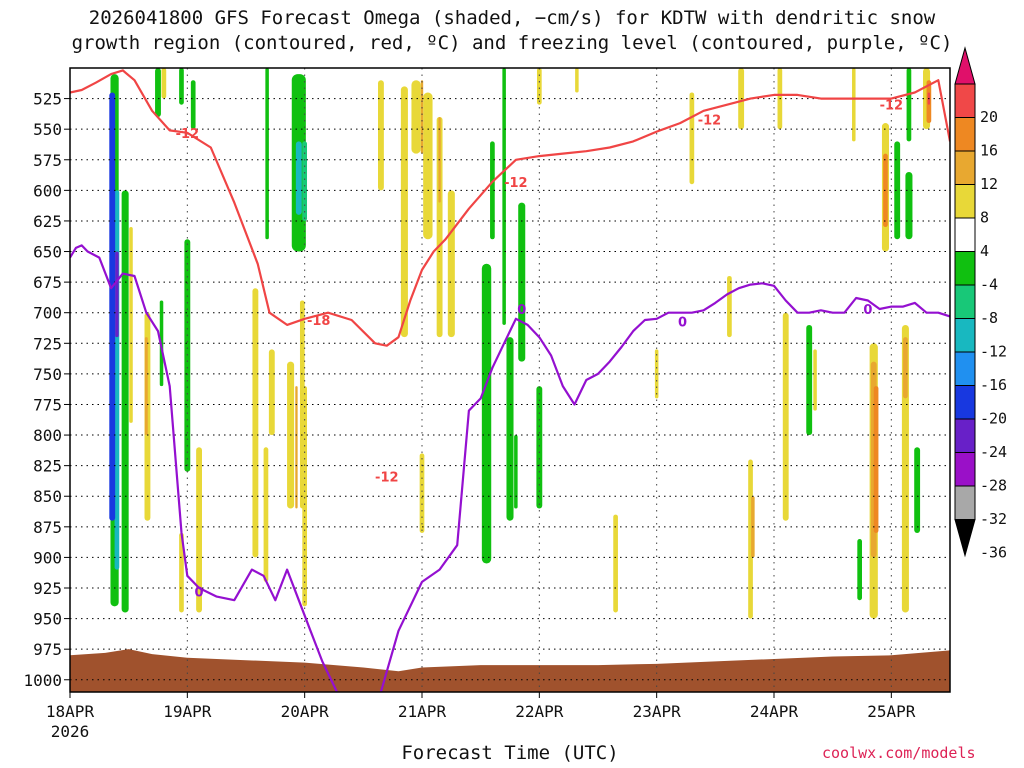 This screenshot has width=1024, height=768. What do you see at coordinates (47, 496) in the screenshot?
I see `y-tick-label: 850` at bounding box center [47, 496].